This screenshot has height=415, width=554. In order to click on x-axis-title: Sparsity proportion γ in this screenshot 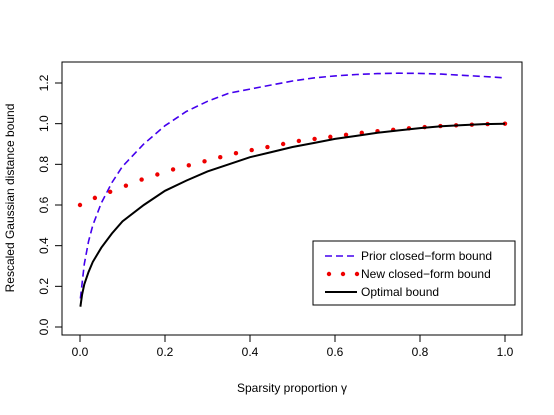, I will do `click(292, 388)`.